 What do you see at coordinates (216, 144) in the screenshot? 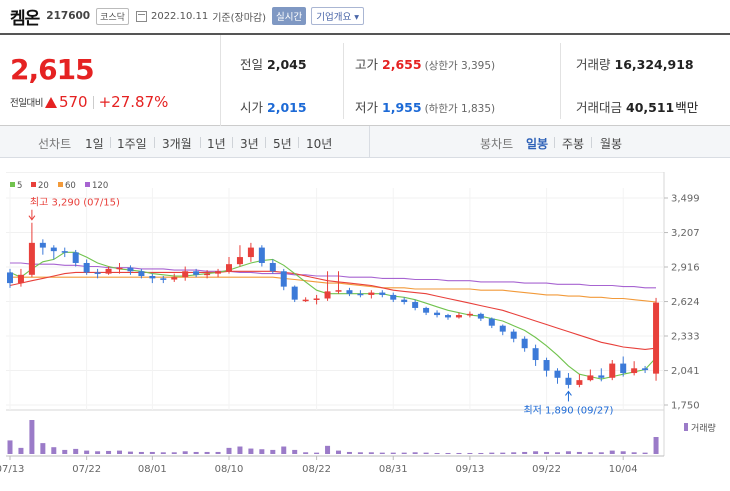
I see `period-1-year: 1년` at bounding box center [216, 144].